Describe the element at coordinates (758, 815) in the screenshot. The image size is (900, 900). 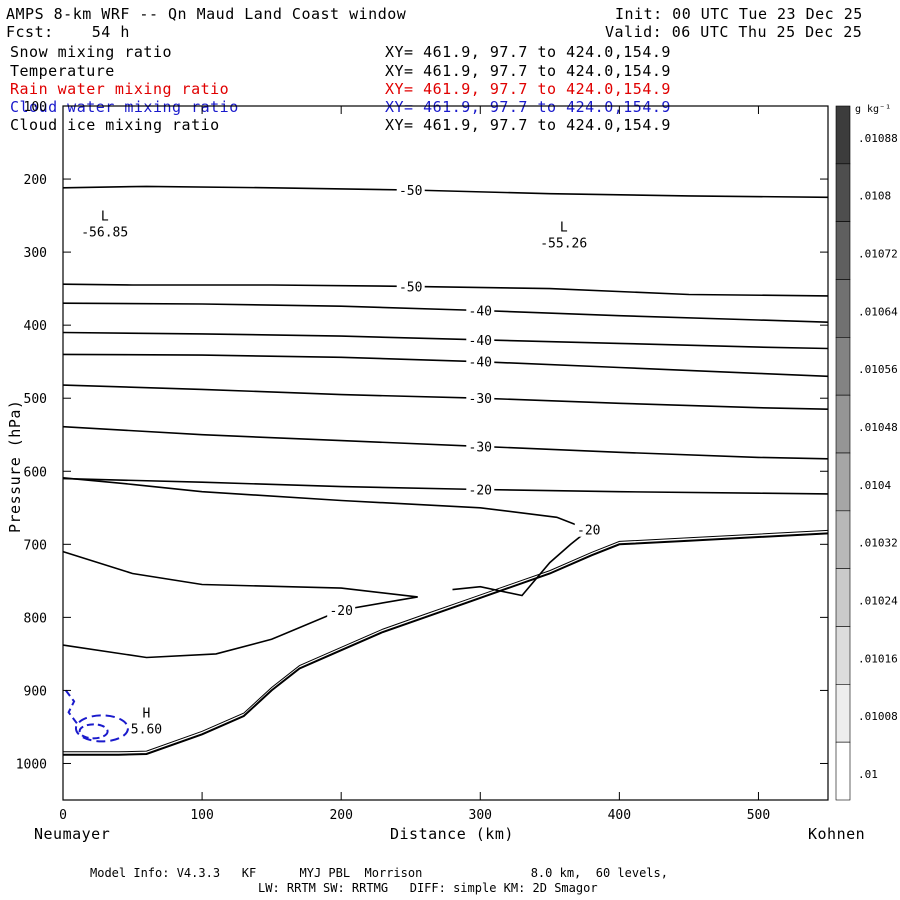
I see `x-tick-label: 500` at that location.